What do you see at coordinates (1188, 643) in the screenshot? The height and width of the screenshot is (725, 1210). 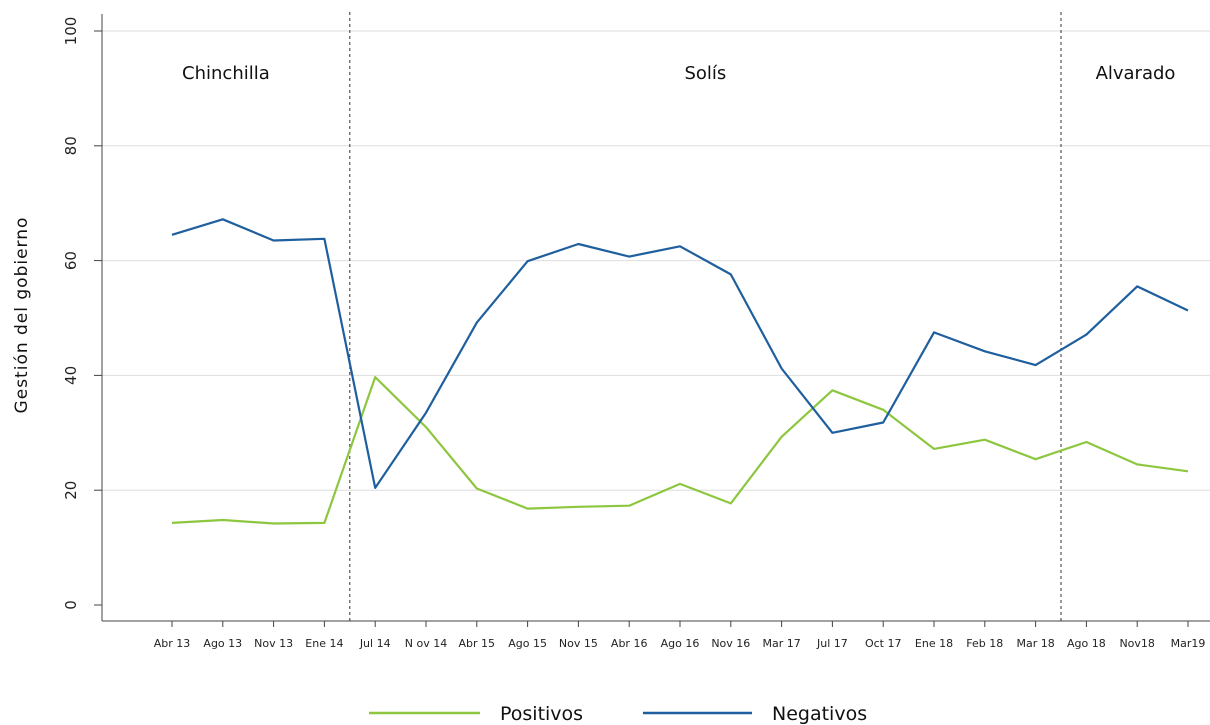 I see `x-tick-label: Mar19` at bounding box center [1188, 643].